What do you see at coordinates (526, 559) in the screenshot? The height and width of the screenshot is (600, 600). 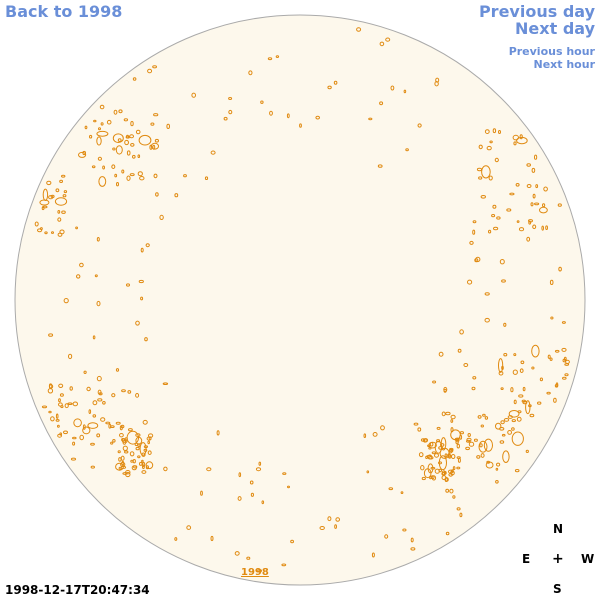 I see `compass-east: E` at bounding box center [526, 559].